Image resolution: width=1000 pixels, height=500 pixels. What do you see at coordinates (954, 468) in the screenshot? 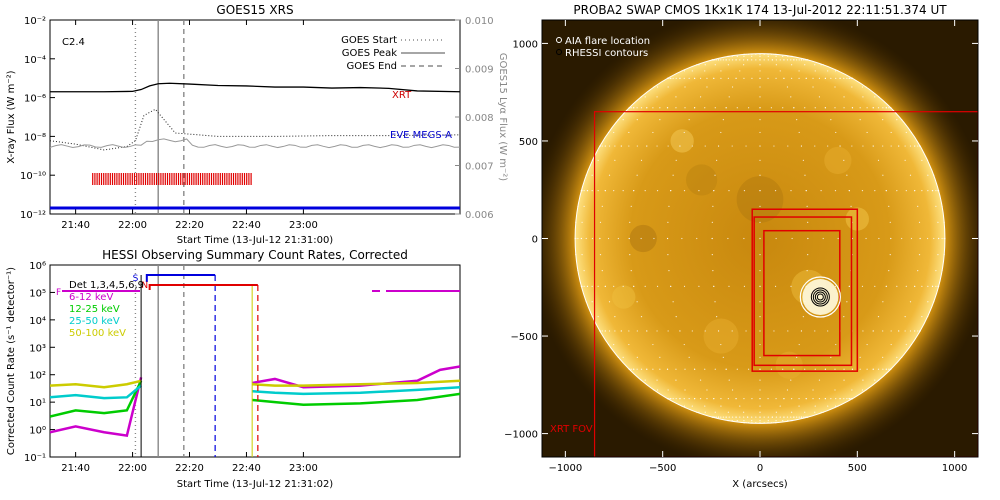
I see `swap-x-tick-label: 1000` at bounding box center [954, 468].